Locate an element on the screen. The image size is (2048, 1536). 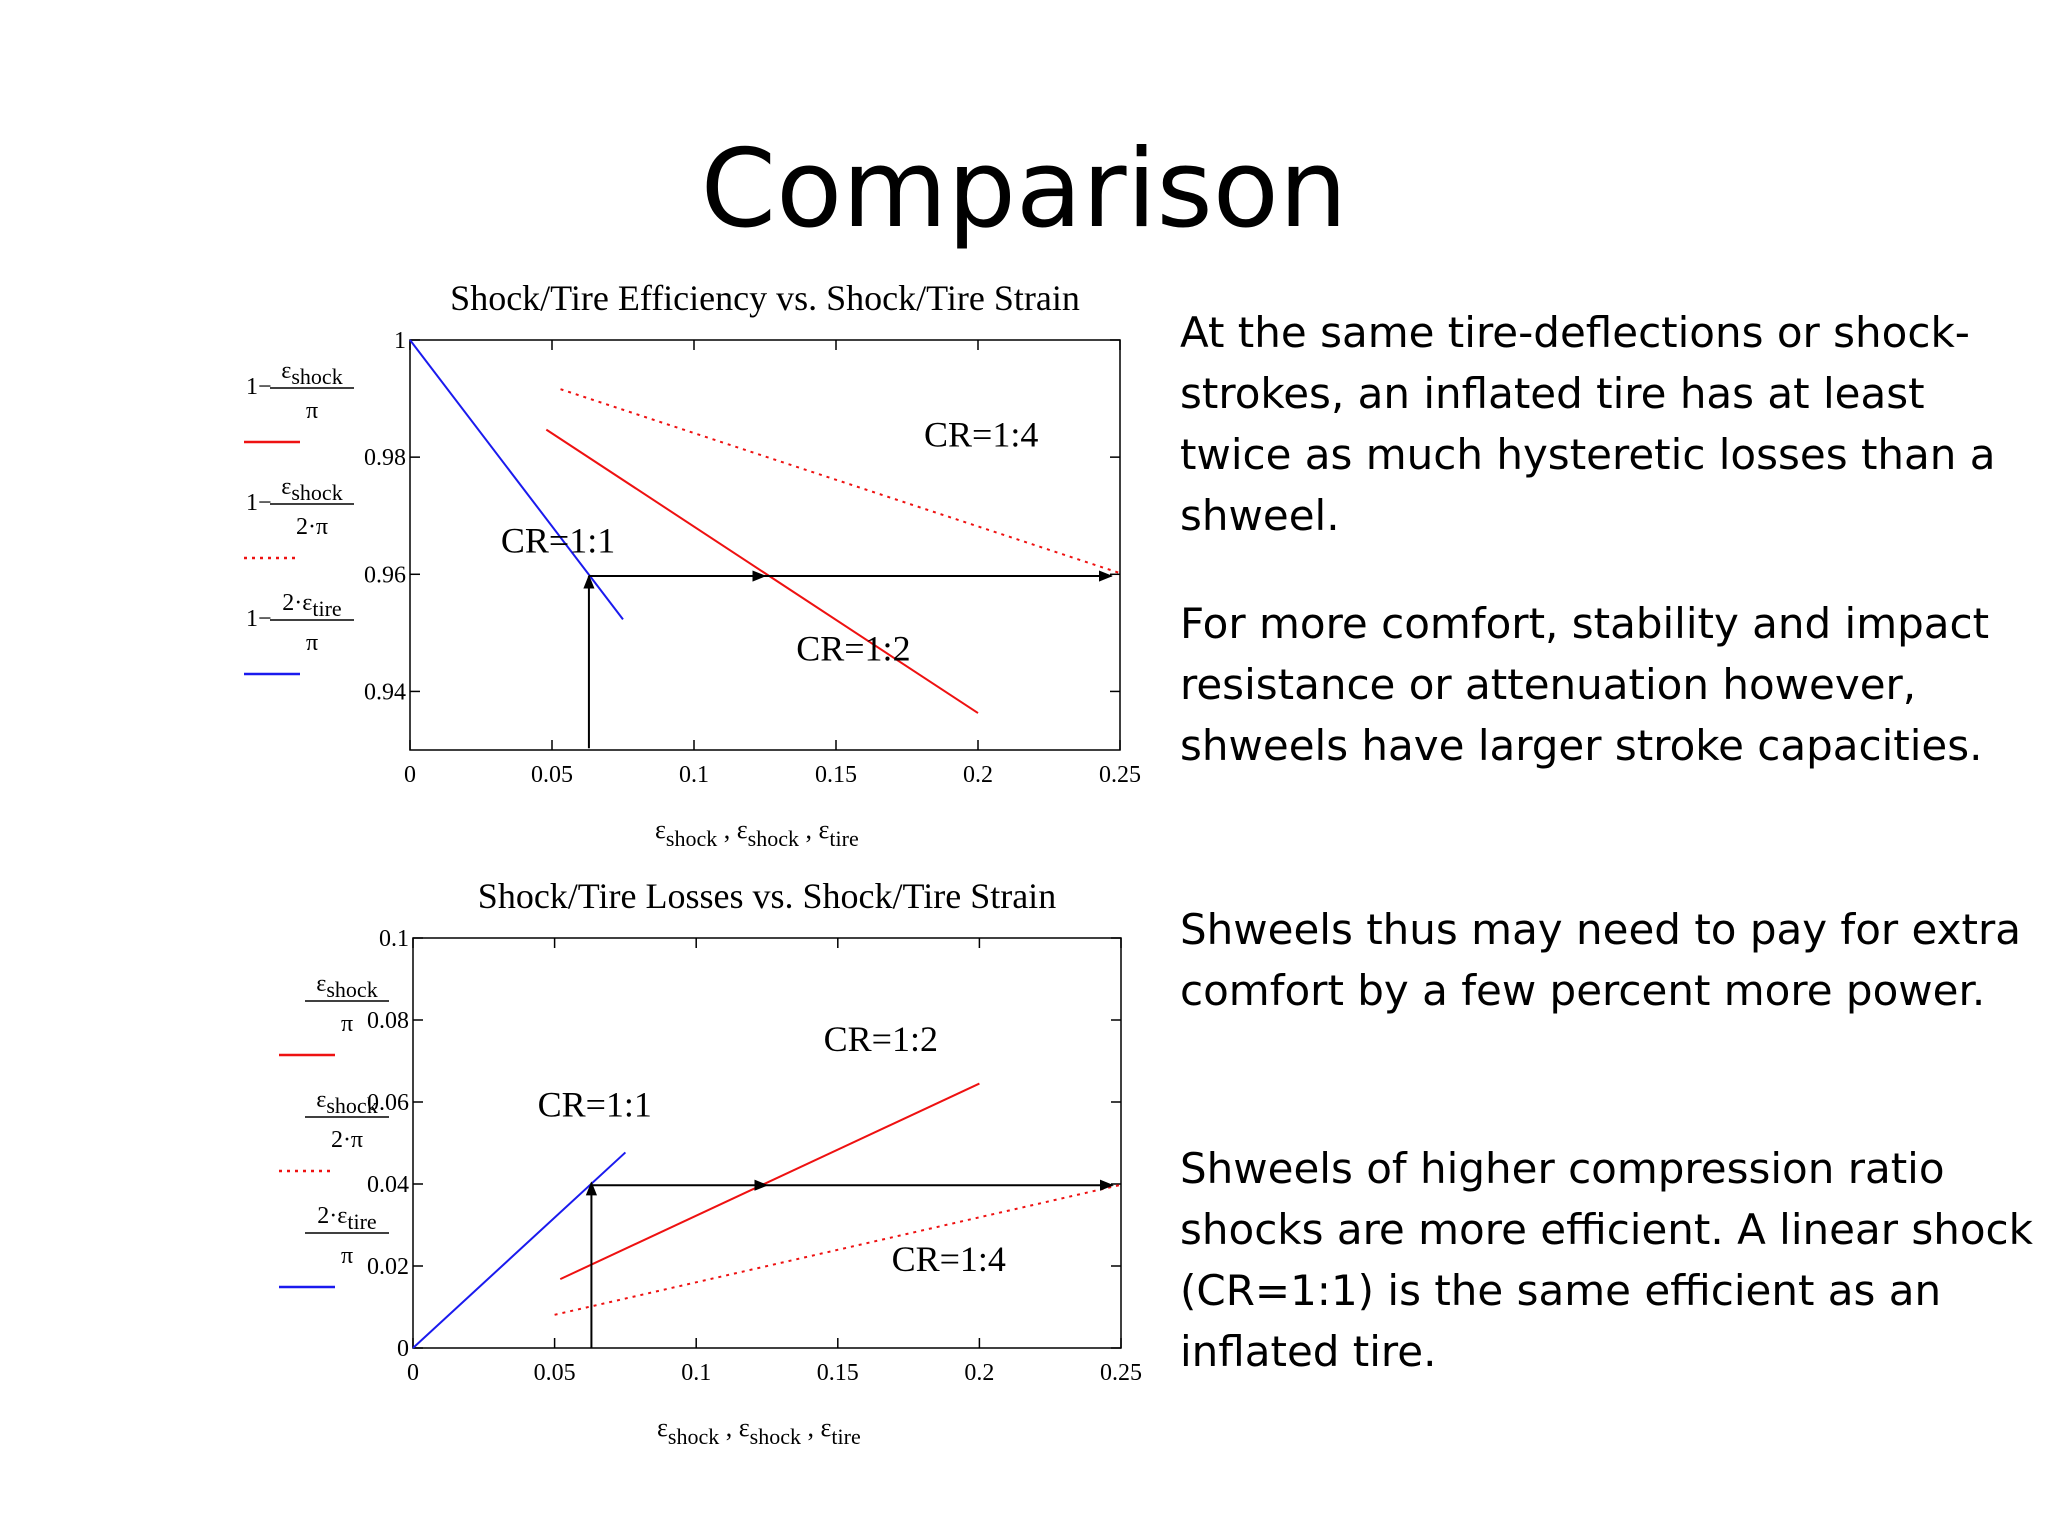
y-tick-label: 0.1 is located at coordinates (394, 939).